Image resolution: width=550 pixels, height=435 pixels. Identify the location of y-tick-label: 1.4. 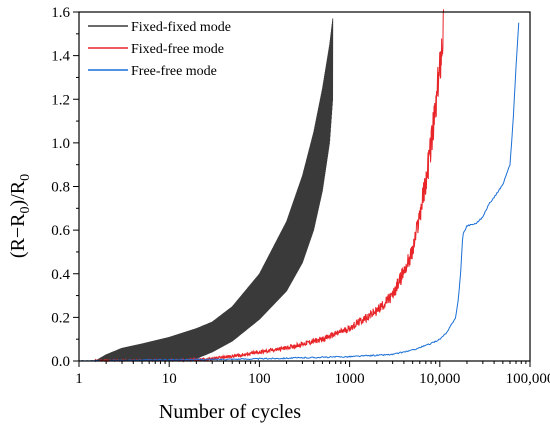
(60, 57).